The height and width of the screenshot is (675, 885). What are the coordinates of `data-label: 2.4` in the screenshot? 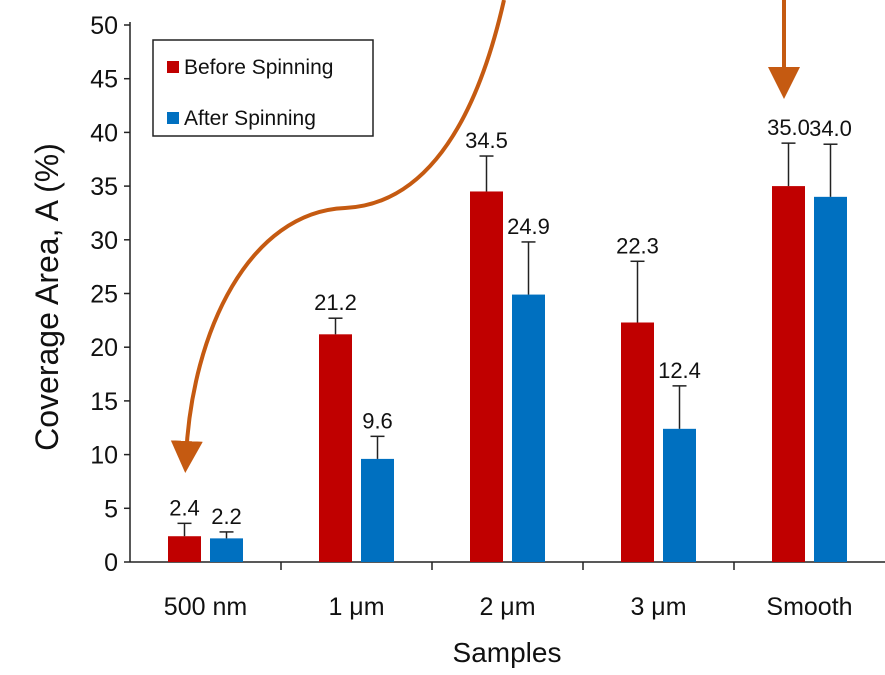 It's located at (184, 507).